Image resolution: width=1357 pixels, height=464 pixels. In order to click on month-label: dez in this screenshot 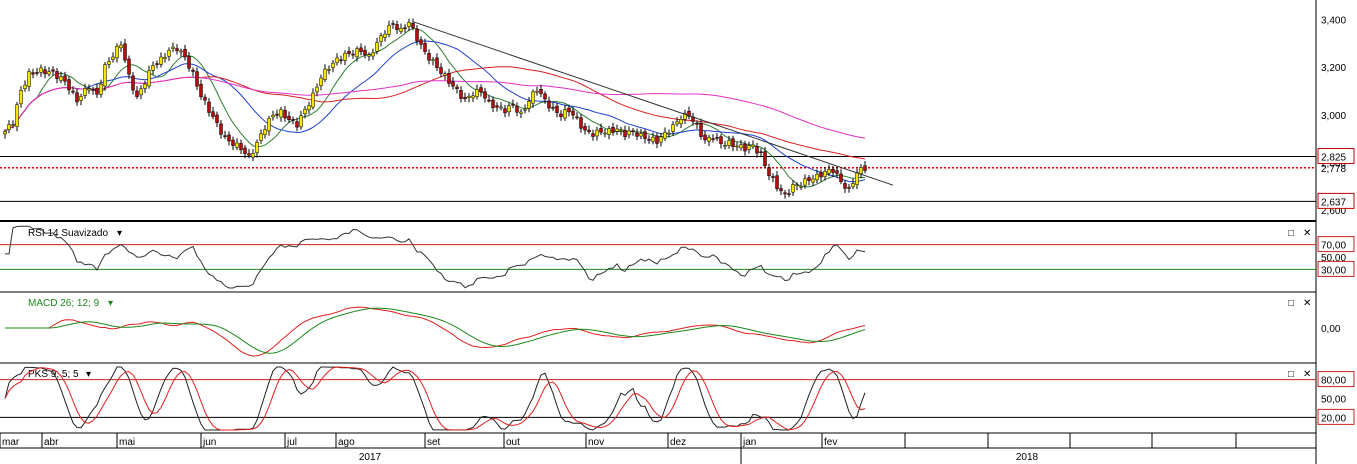, I will do `click(678, 442)`.